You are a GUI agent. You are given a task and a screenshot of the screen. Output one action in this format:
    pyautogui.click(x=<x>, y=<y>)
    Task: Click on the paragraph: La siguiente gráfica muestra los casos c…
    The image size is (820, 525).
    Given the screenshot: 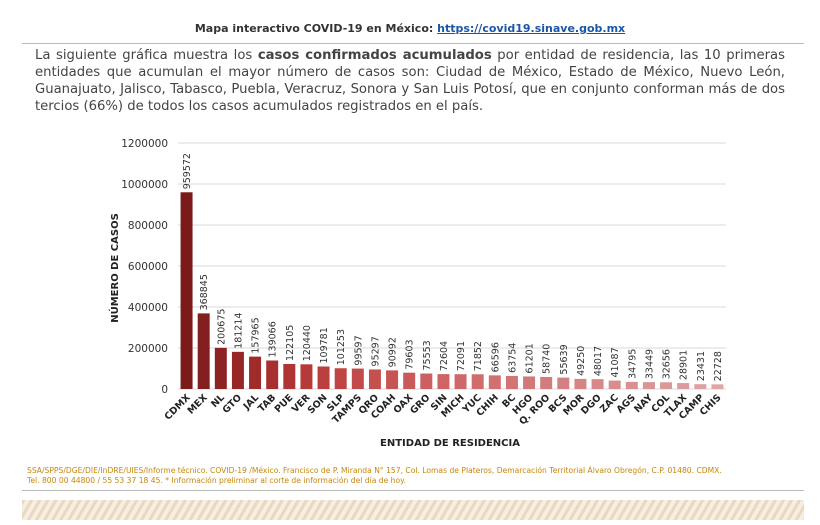 What is the action you would take?
    pyautogui.click(x=410, y=81)
    